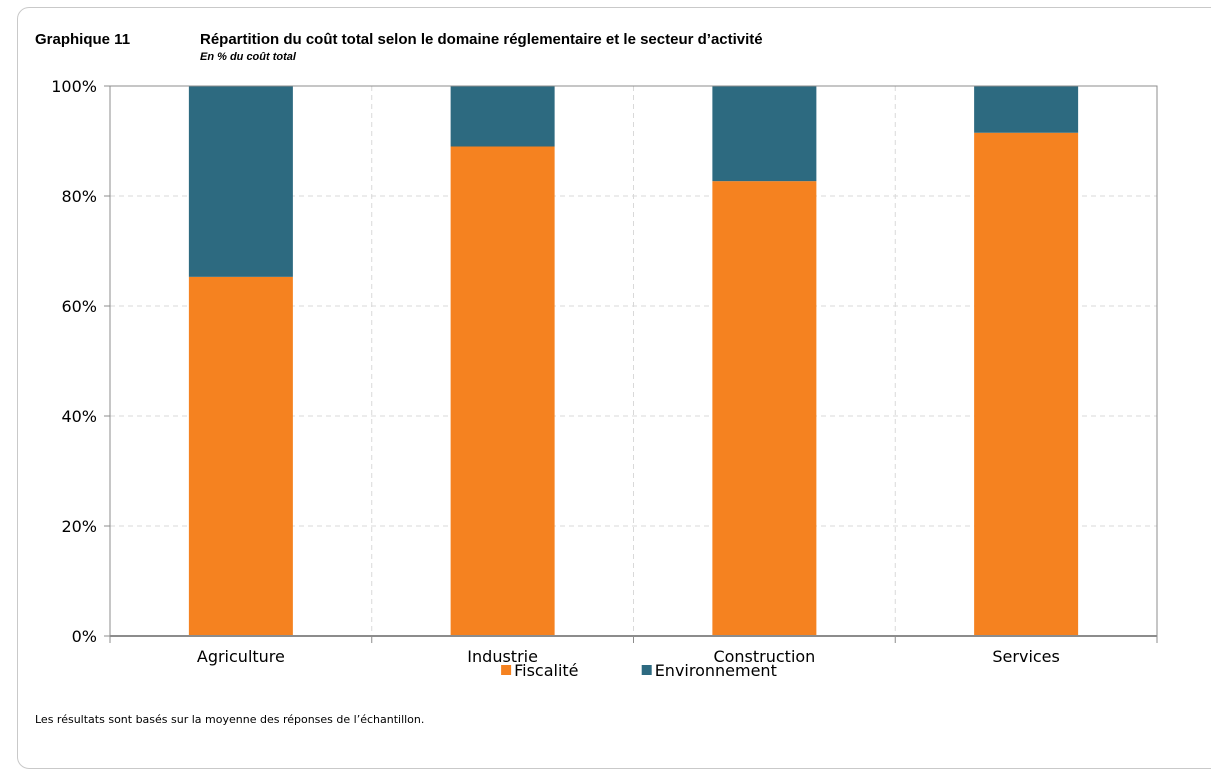 This screenshot has width=1211, height=769. I want to click on x-tick-label: Services, so click(1025, 656).